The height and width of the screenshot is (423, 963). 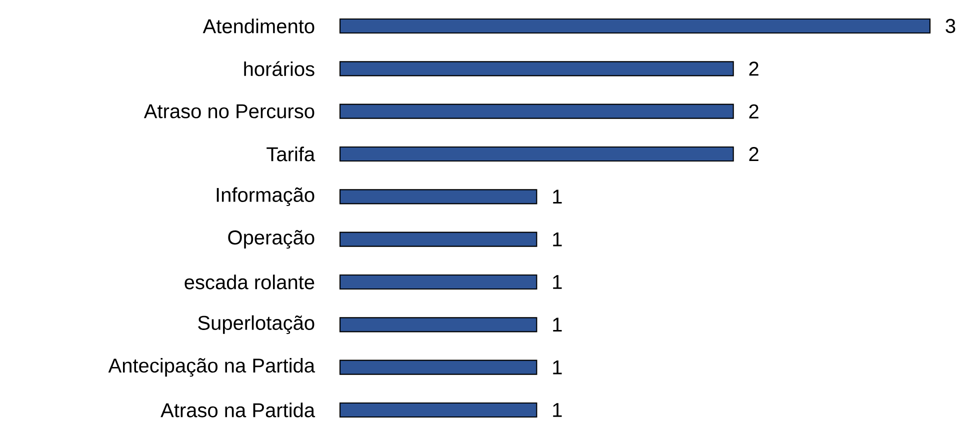 I want to click on y-tick-label: Atraso no Percurso, so click(x=229, y=111).